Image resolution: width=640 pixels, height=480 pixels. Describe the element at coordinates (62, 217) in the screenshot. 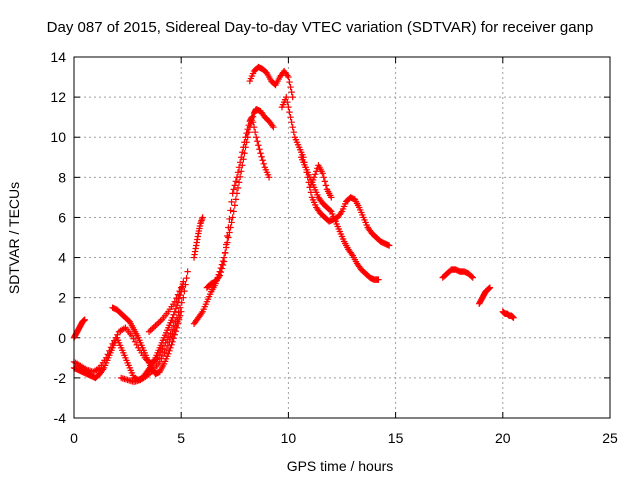

I see `y-tick-label: 6` at that location.